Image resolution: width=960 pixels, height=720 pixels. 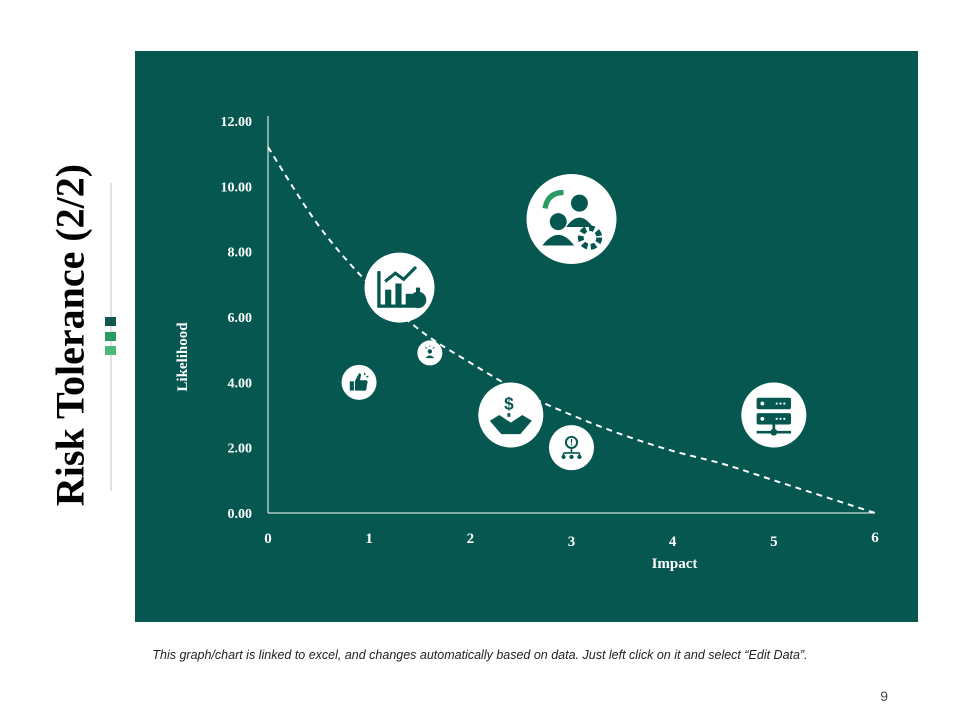 I want to click on flask-neck, so click(x=418, y=291).